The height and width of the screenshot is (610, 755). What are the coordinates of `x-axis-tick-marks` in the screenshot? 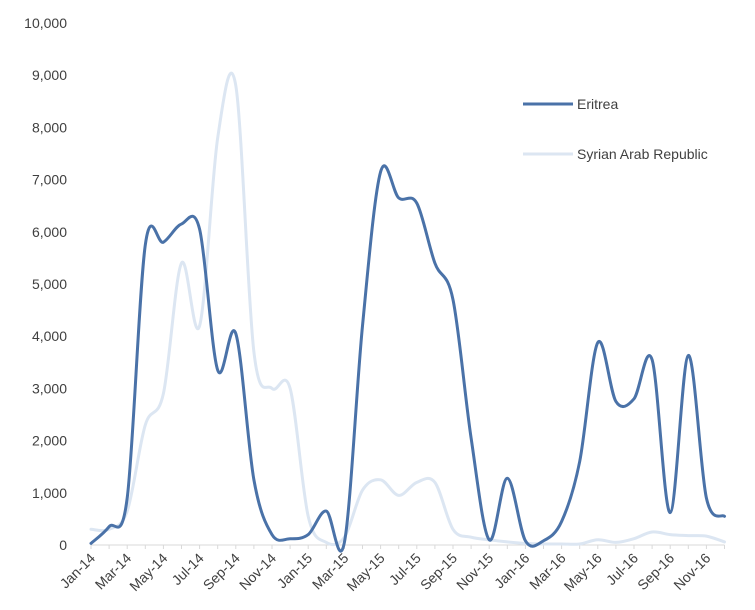 It's located at (407, 547).